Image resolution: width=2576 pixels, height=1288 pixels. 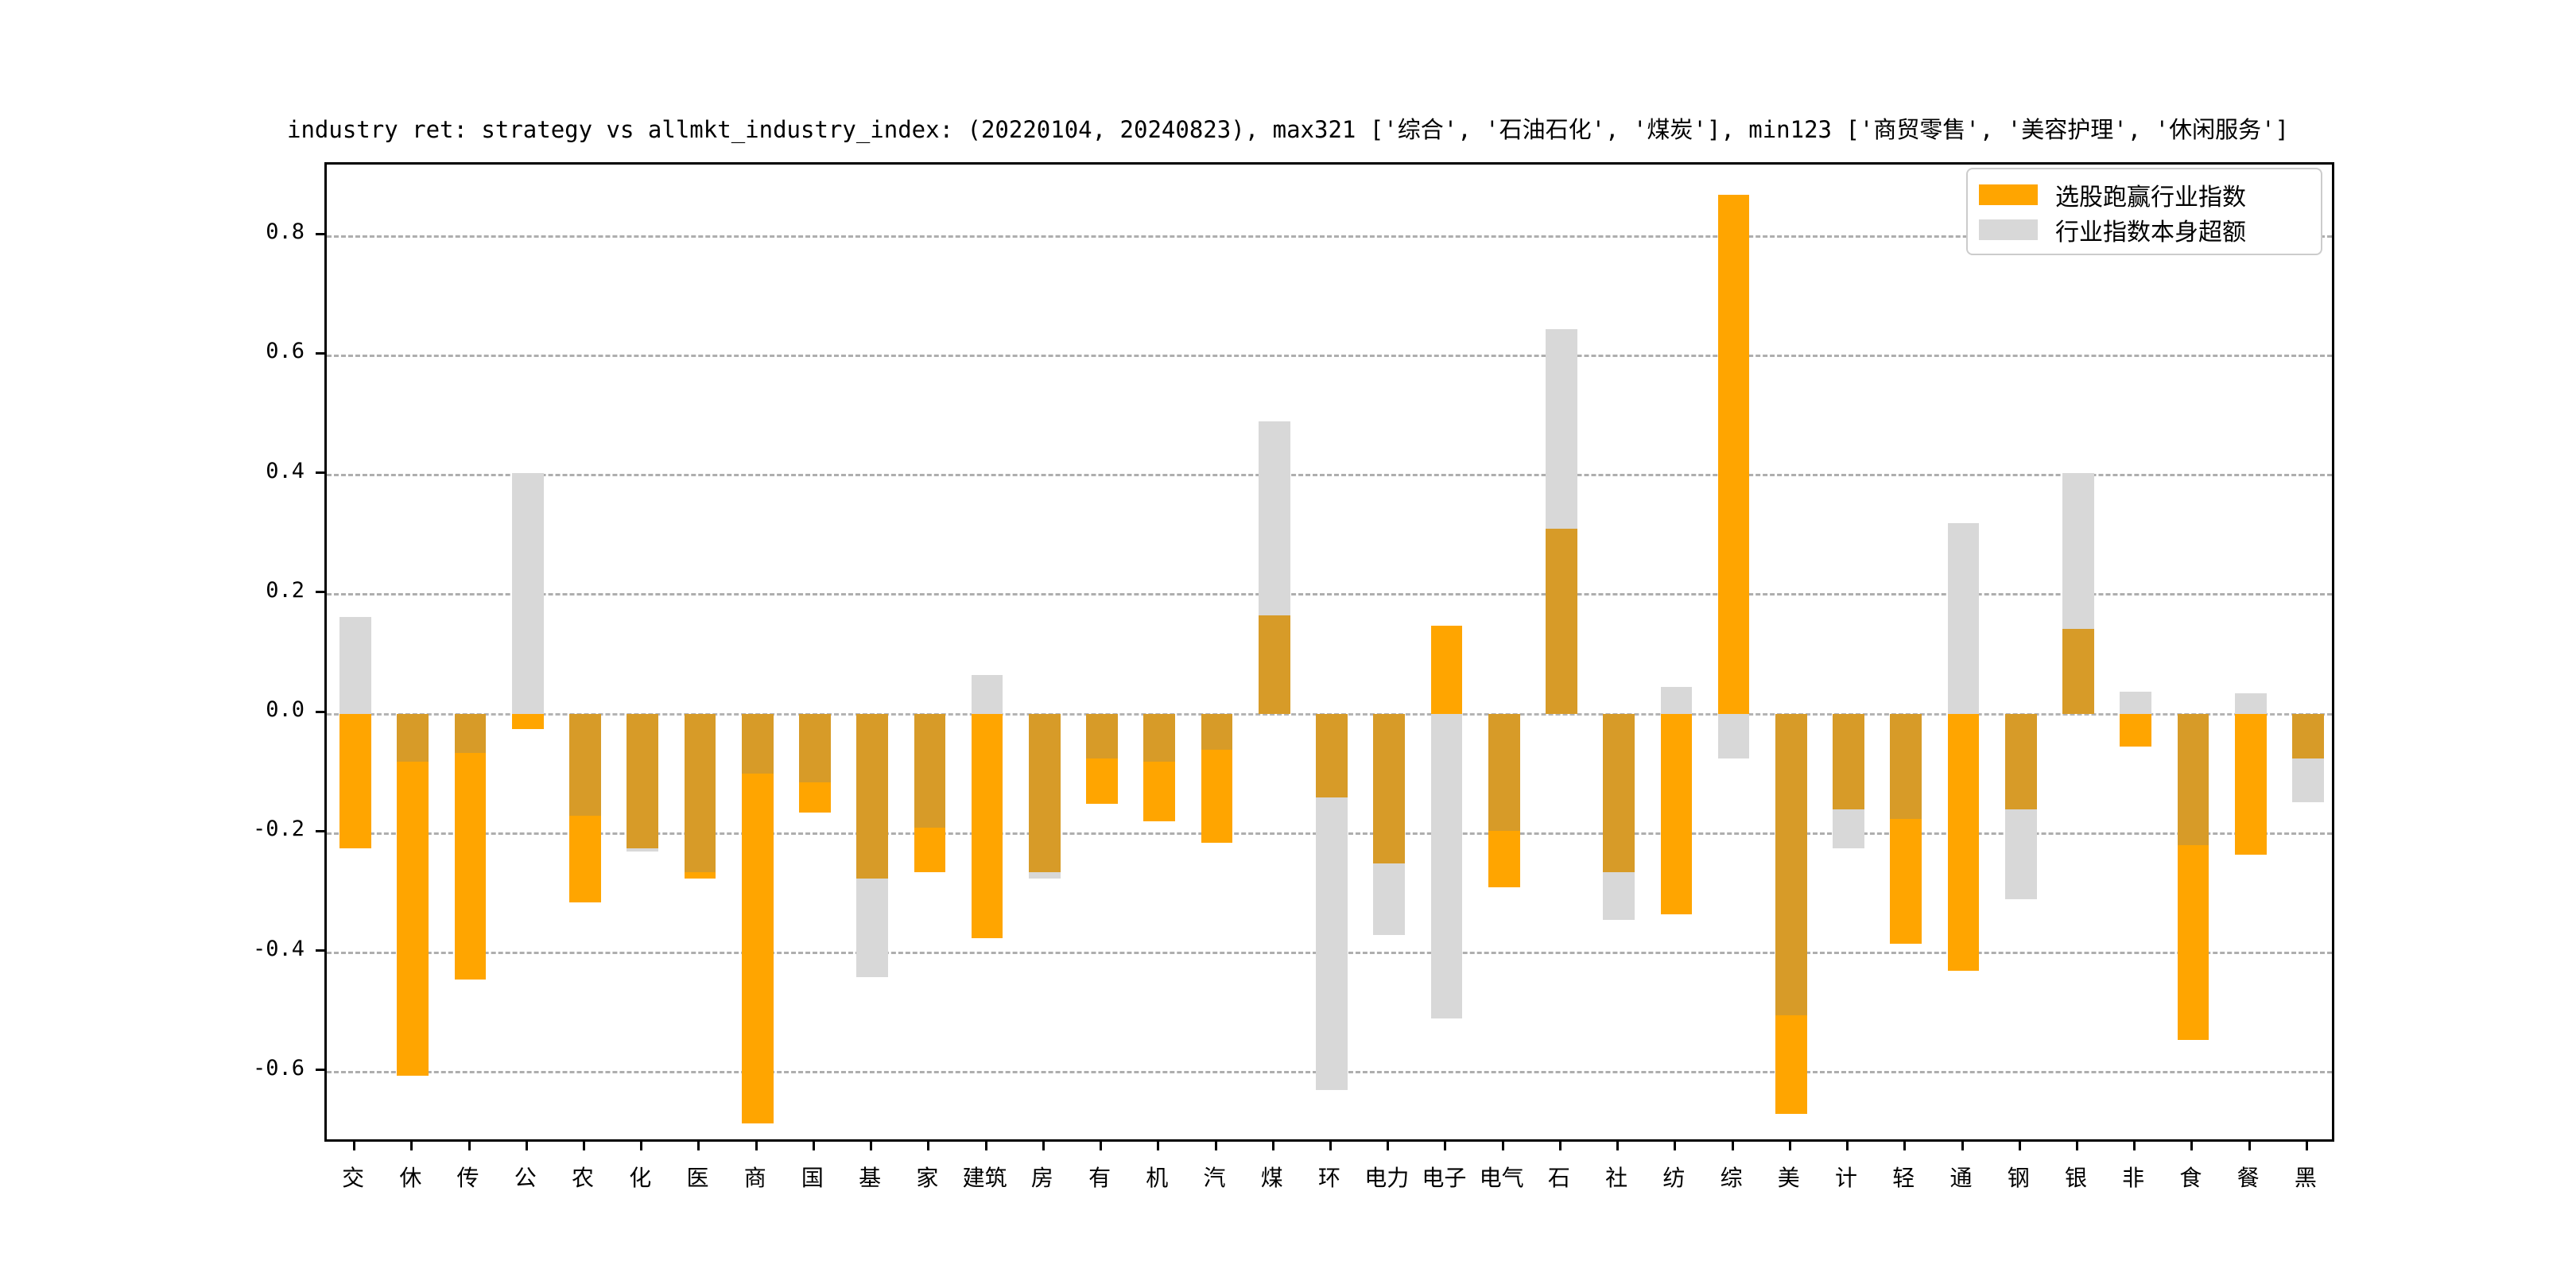 What do you see at coordinates (1332, 756) in the screenshot?
I see `bar-overlap-环` at bounding box center [1332, 756].